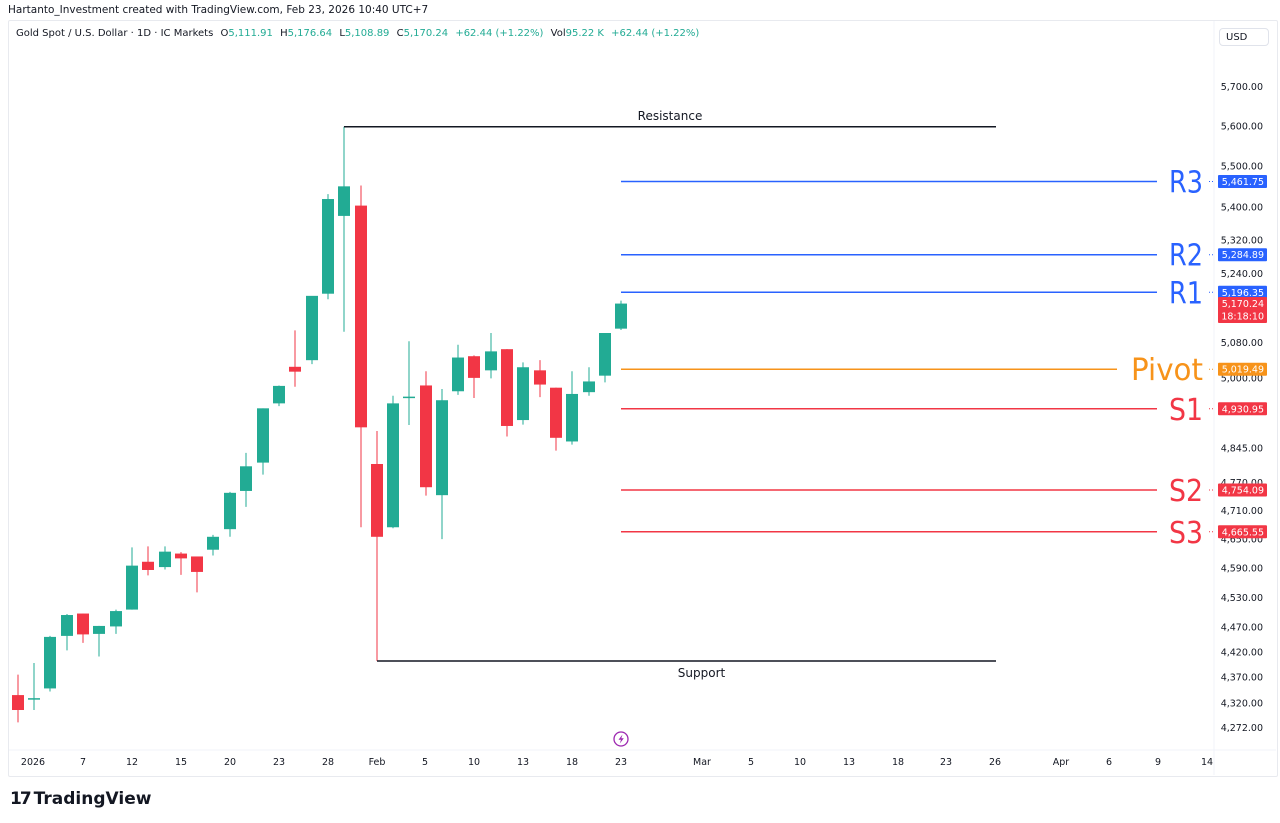 The image size is (1280, 823). Describe the element at coordinates (1242, 274) in the screenshot. I see `price-tick-label: 5,240.00` at that location.